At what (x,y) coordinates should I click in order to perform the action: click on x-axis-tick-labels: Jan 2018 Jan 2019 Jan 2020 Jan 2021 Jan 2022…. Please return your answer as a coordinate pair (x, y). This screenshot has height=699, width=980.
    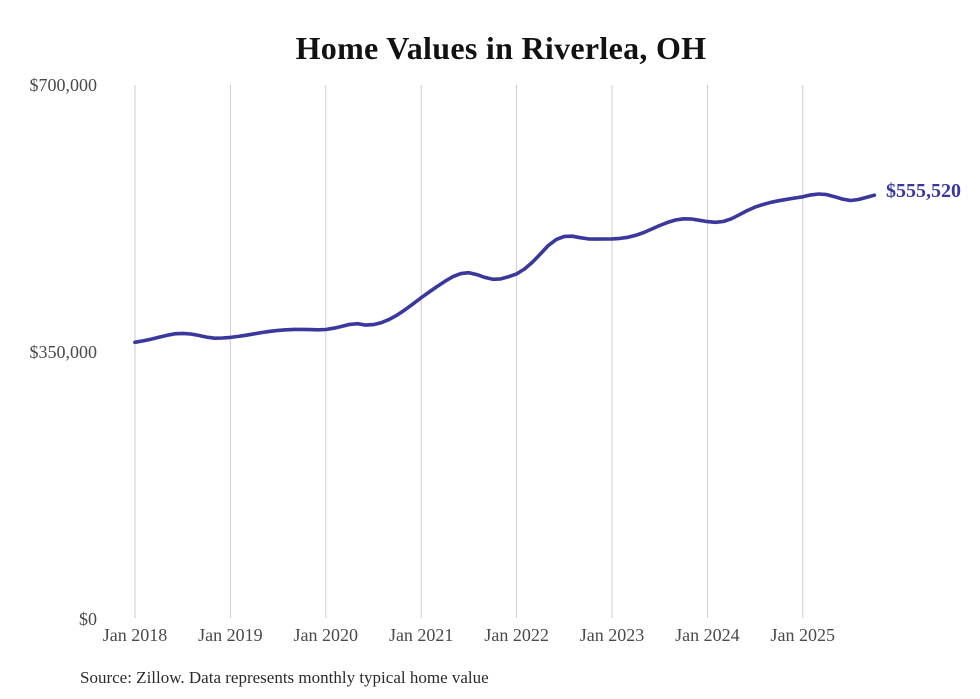
    Looking at the image, I should click on (469, 635).